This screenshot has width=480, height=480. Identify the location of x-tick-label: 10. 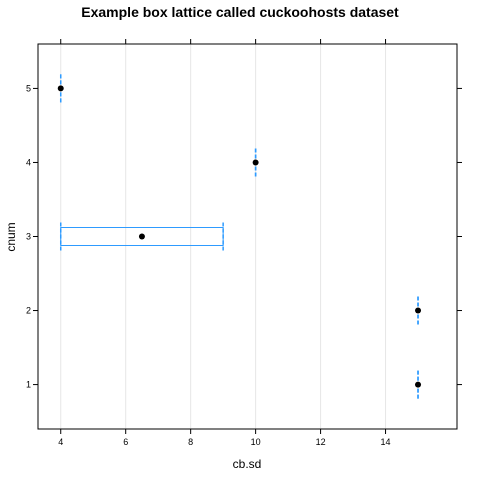
(256, 442).